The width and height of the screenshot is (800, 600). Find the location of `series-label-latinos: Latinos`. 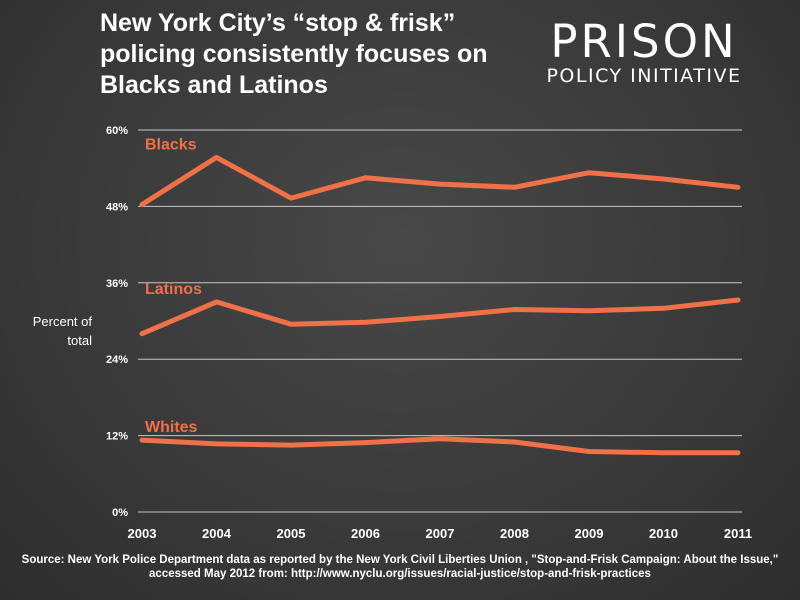

series-label-latinos: Latinos is located at coordinates (173, 289).